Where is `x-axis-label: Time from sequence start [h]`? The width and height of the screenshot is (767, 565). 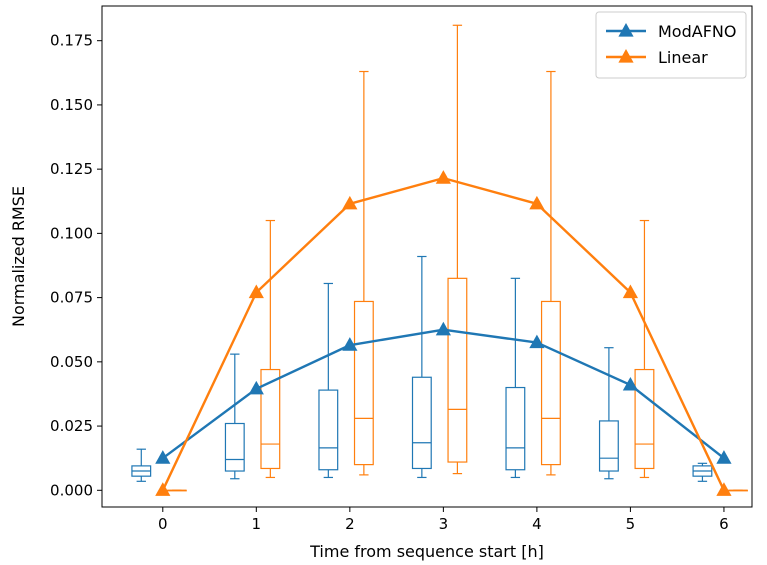 x-axis-label: Time from sequence start [h] is located at coordinates (426, 551).